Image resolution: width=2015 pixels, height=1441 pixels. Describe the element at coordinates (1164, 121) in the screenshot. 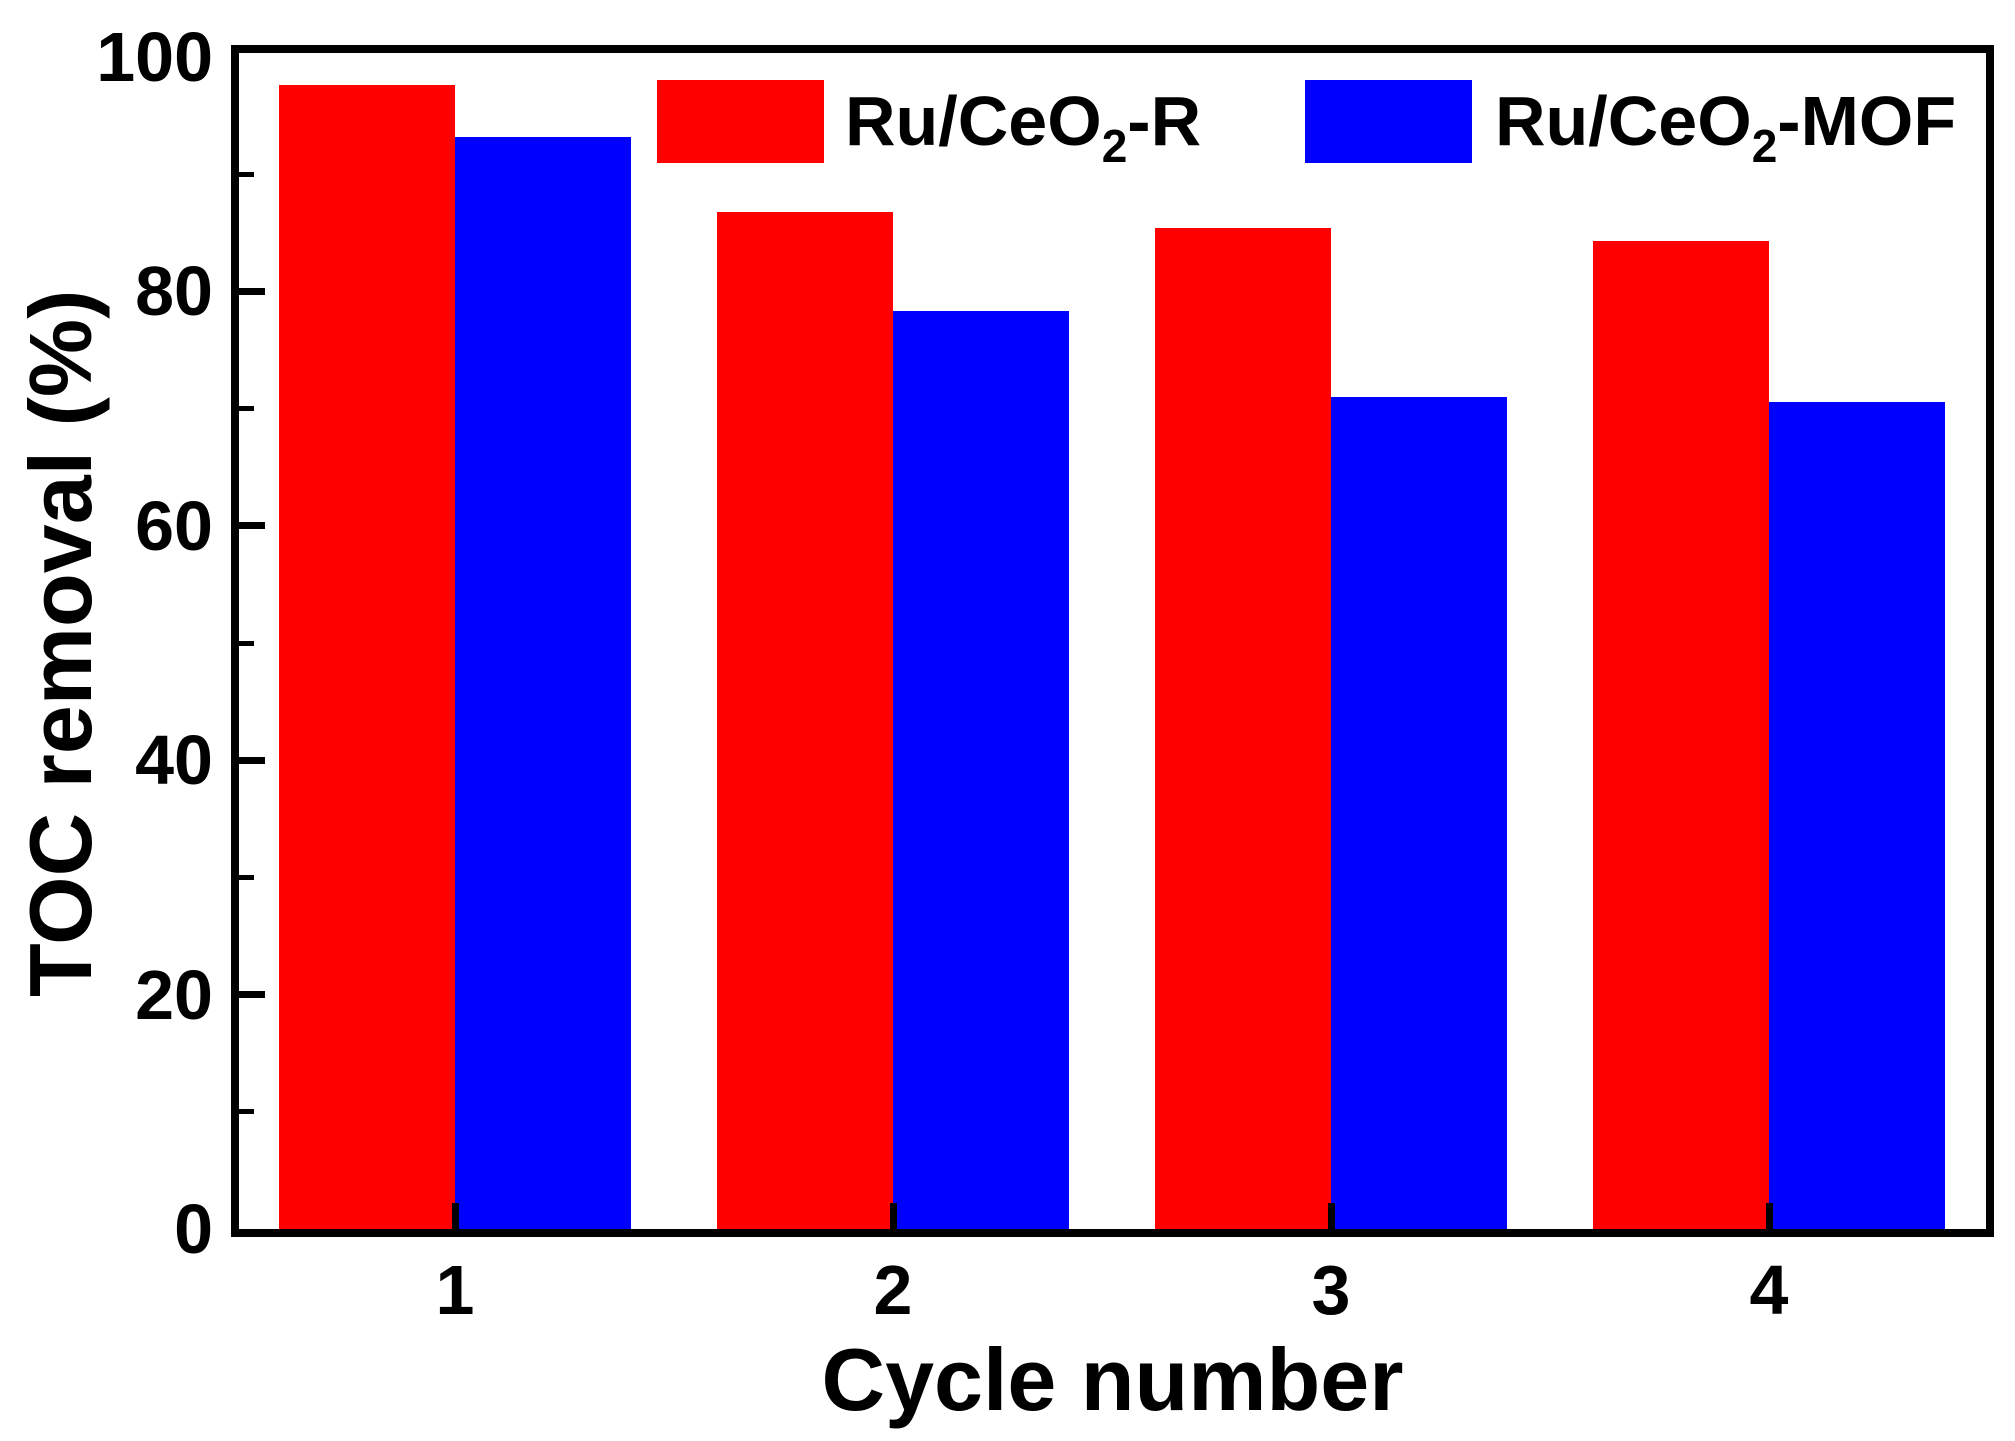

I see `legend-text: -R` at that location.